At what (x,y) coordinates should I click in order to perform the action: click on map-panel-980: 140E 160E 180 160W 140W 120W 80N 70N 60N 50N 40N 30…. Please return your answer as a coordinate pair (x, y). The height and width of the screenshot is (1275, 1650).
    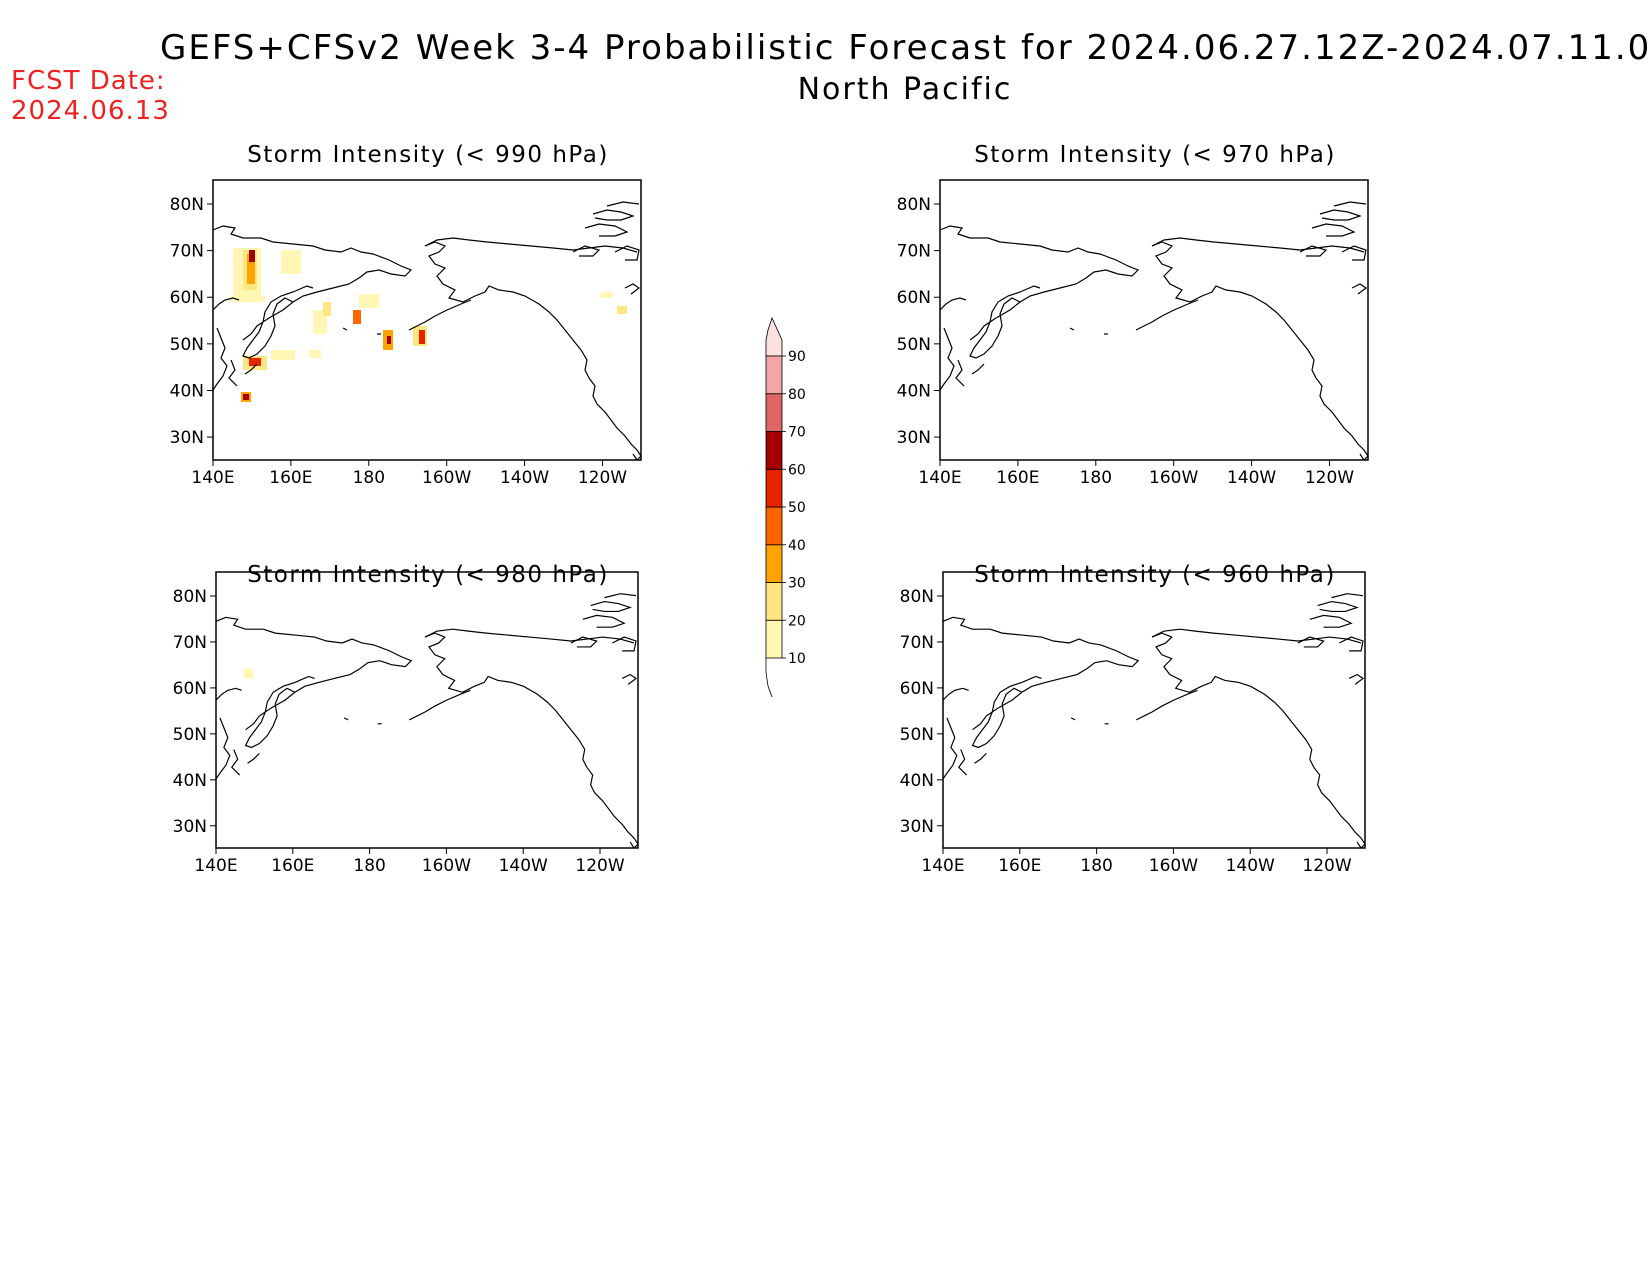
    Looking at the image, I should click on (406, 723).